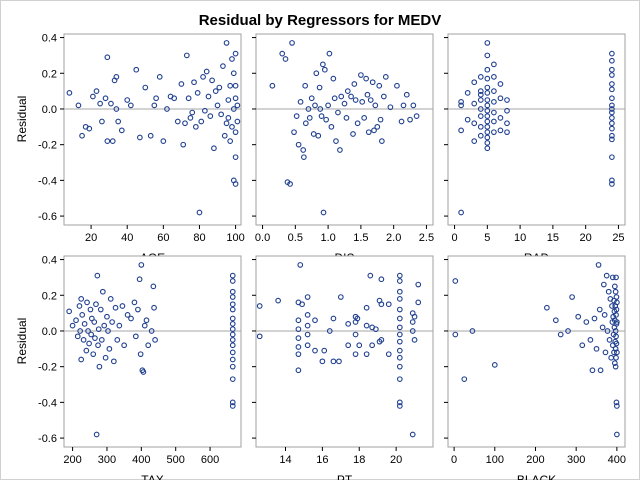 This screenshot has height=480, width=640. I want to click on x-tick-label: 100, so click(235, 238).